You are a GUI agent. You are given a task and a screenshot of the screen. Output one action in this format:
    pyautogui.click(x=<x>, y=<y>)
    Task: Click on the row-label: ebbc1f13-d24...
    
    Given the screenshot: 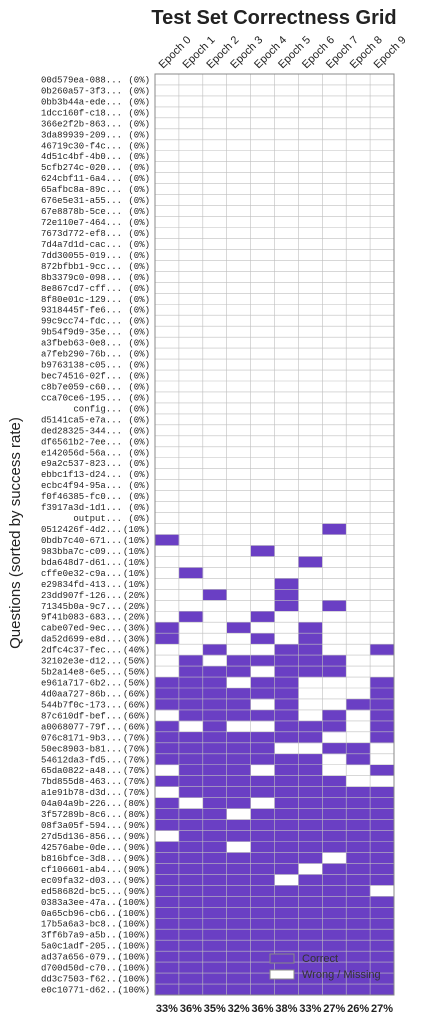 What is the action you would take?
    pyautogui.click(x=81, y=475)
    